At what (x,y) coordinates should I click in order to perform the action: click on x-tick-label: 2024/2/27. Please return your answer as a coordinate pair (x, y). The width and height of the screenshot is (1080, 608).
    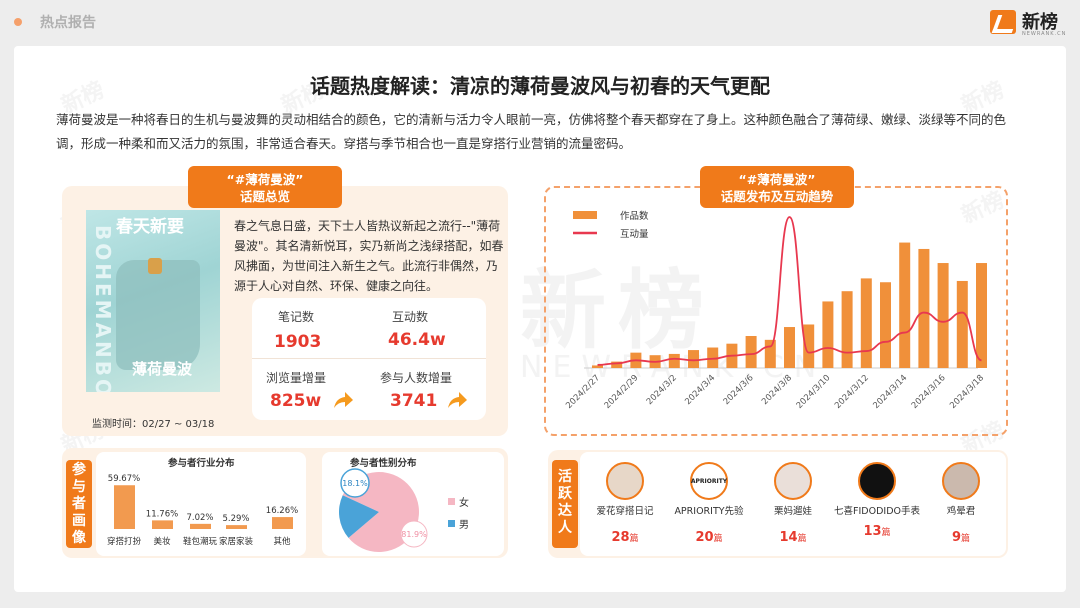
    Looking at the image, I should click on (583, 392).